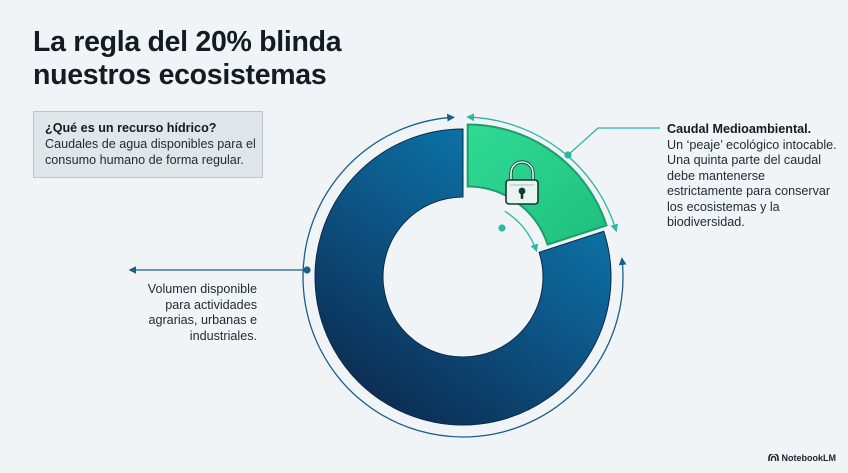  Describe the element at coordinates (131, 128) in the screenshot. I see `definition-question: ¿Qué es un recurso hídrico?` at that location.